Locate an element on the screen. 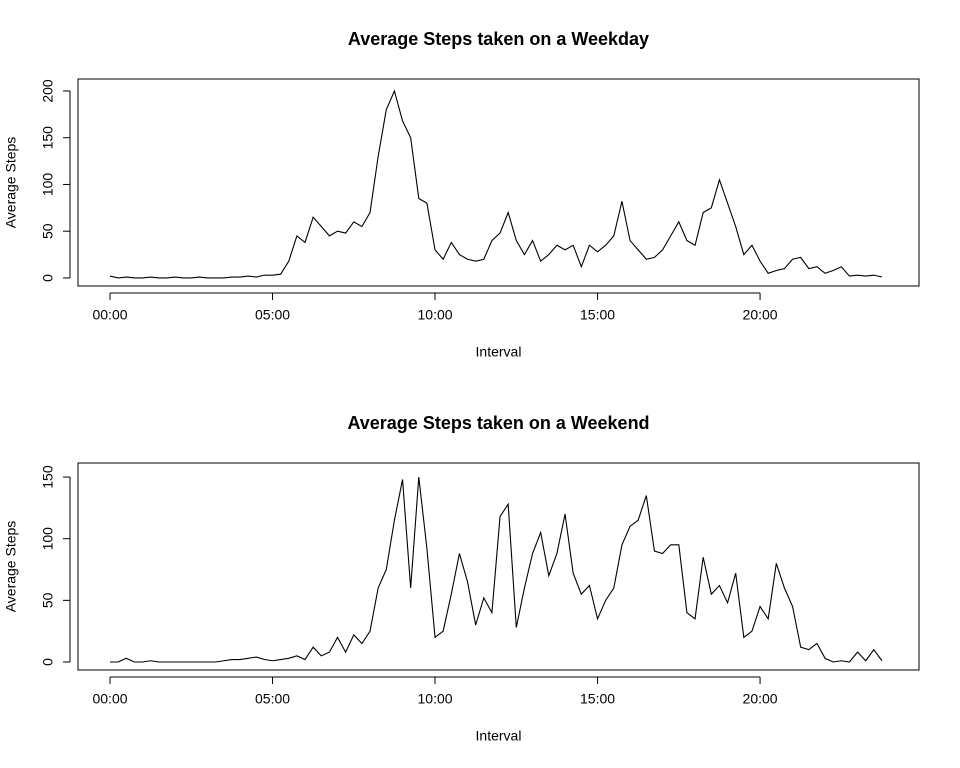  chart-title: Average Steps taken on a Weekend is located at coordinates (498, 423).